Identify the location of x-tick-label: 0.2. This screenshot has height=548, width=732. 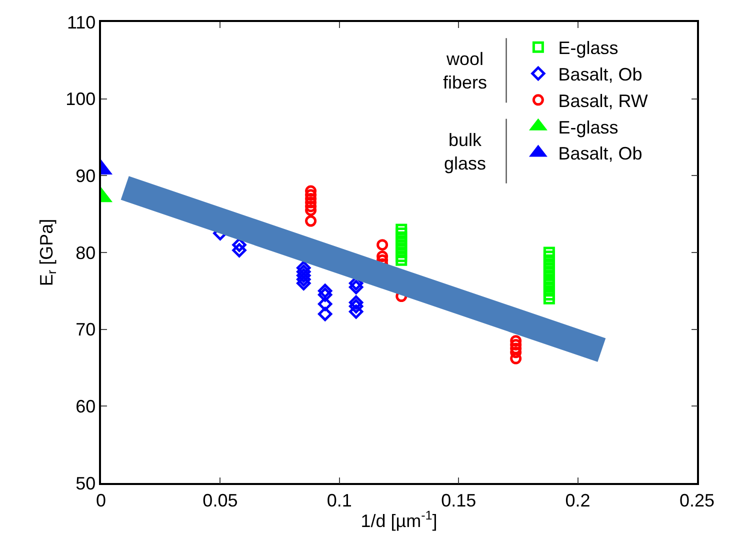
(577, 500).